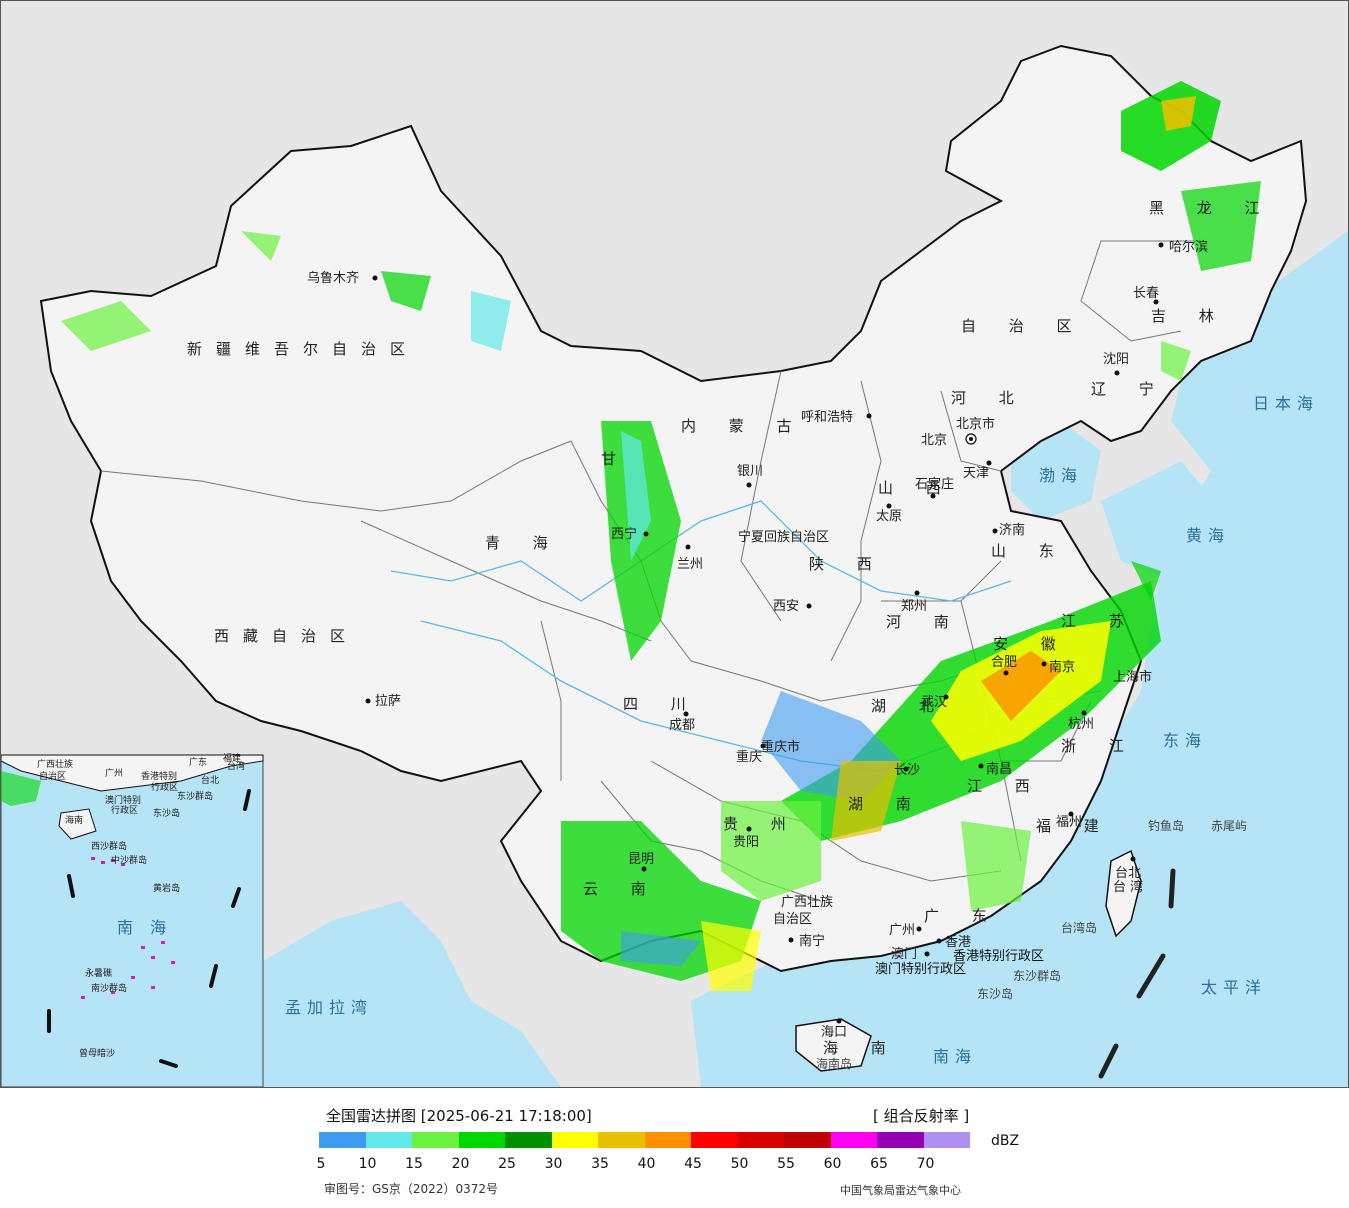 The width and height of the screenshot is (1349, 1208). I want to click on svg-text: 广西壮族, so click(55, 764).